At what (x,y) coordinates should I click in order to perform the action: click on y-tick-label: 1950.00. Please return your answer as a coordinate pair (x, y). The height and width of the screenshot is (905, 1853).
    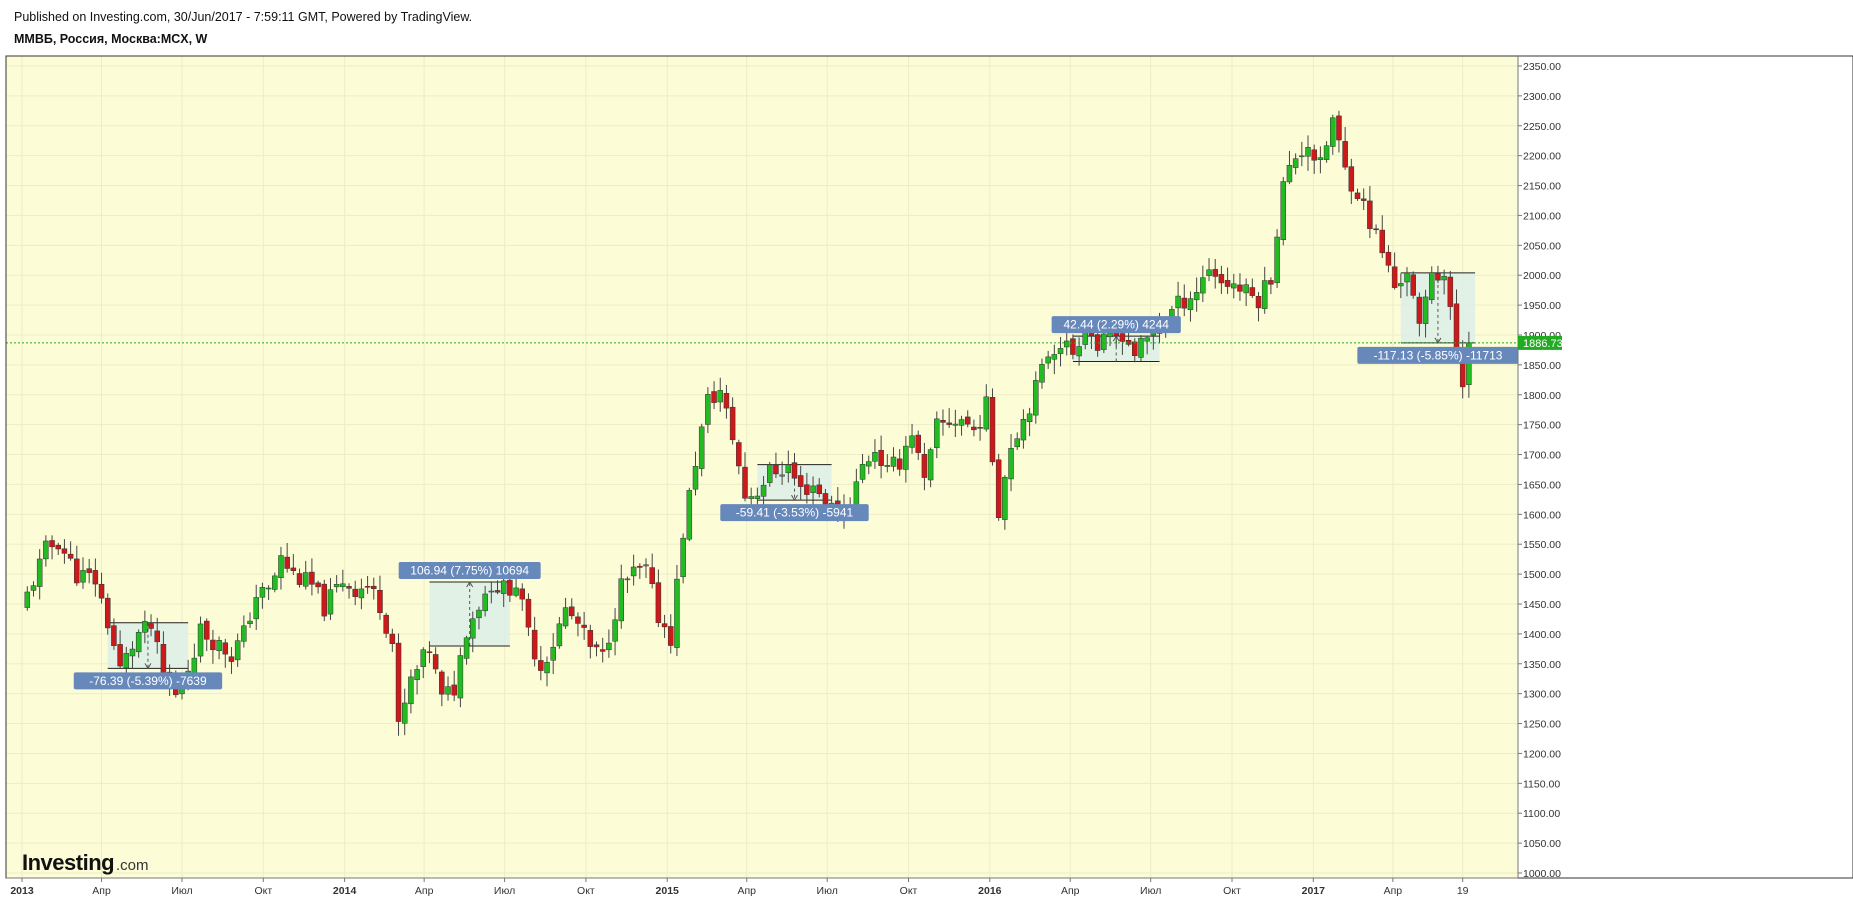
    Looking at the image, I should click on (1542, 306).